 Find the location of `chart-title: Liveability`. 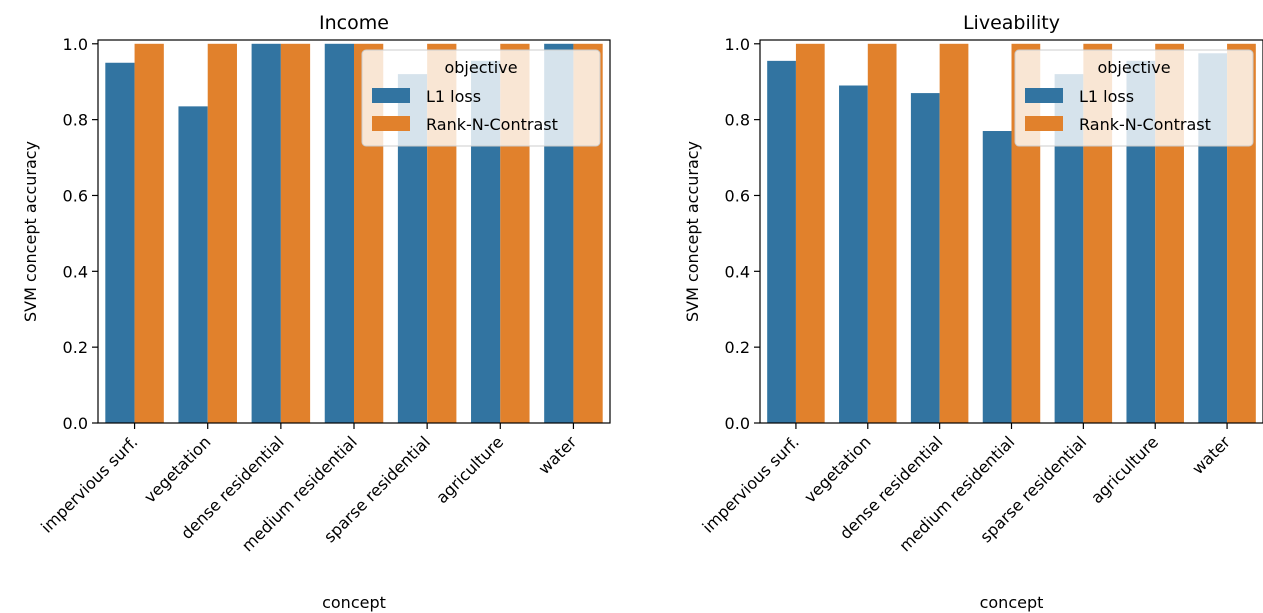

chart-title: Liveability is located at coordinates (1011, 23).